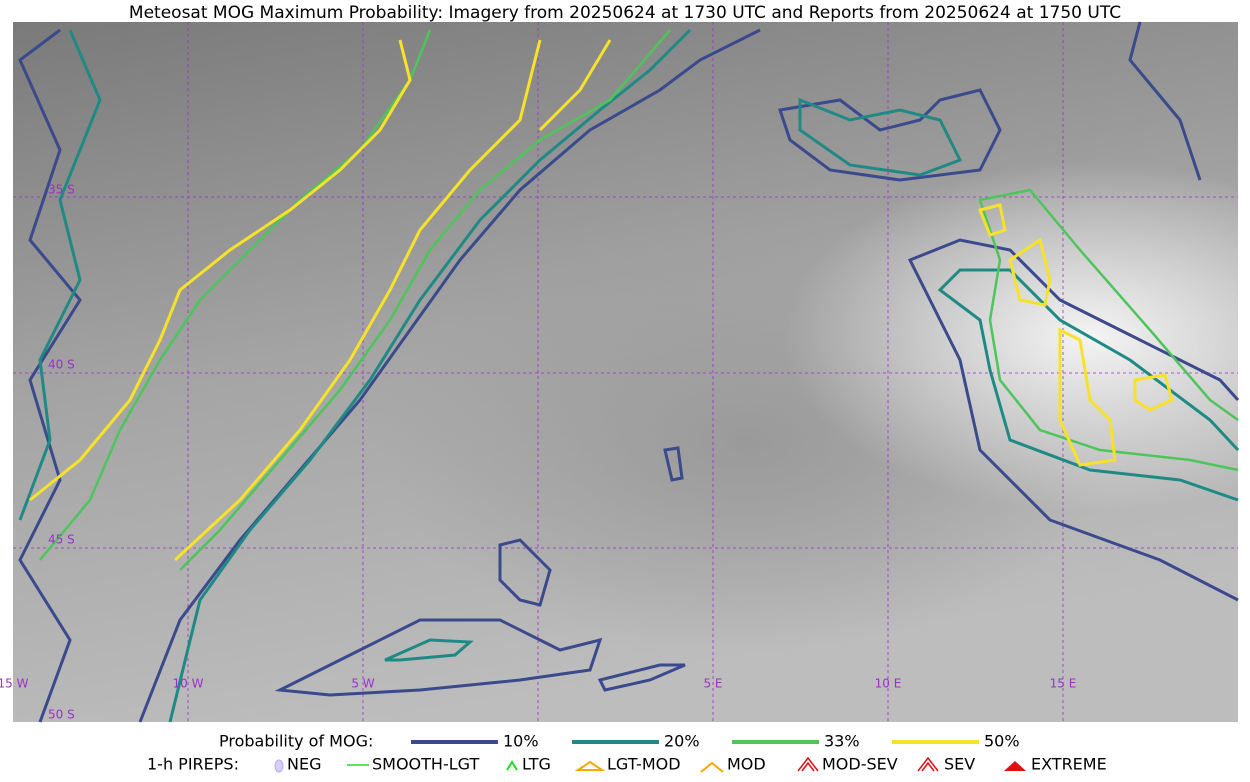  I want to click on pirep-label: MOD, so click(746, 764).